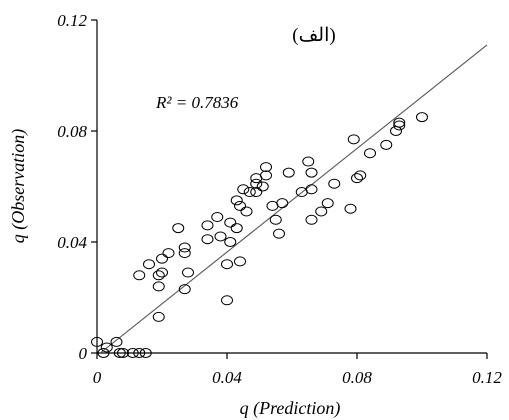 The height and width of the screenshot is (420, 509). What do you see at coordinates (97, 377) in the screenshot?
I see `x-tick-label: 0` at bounding box center [97, 377].